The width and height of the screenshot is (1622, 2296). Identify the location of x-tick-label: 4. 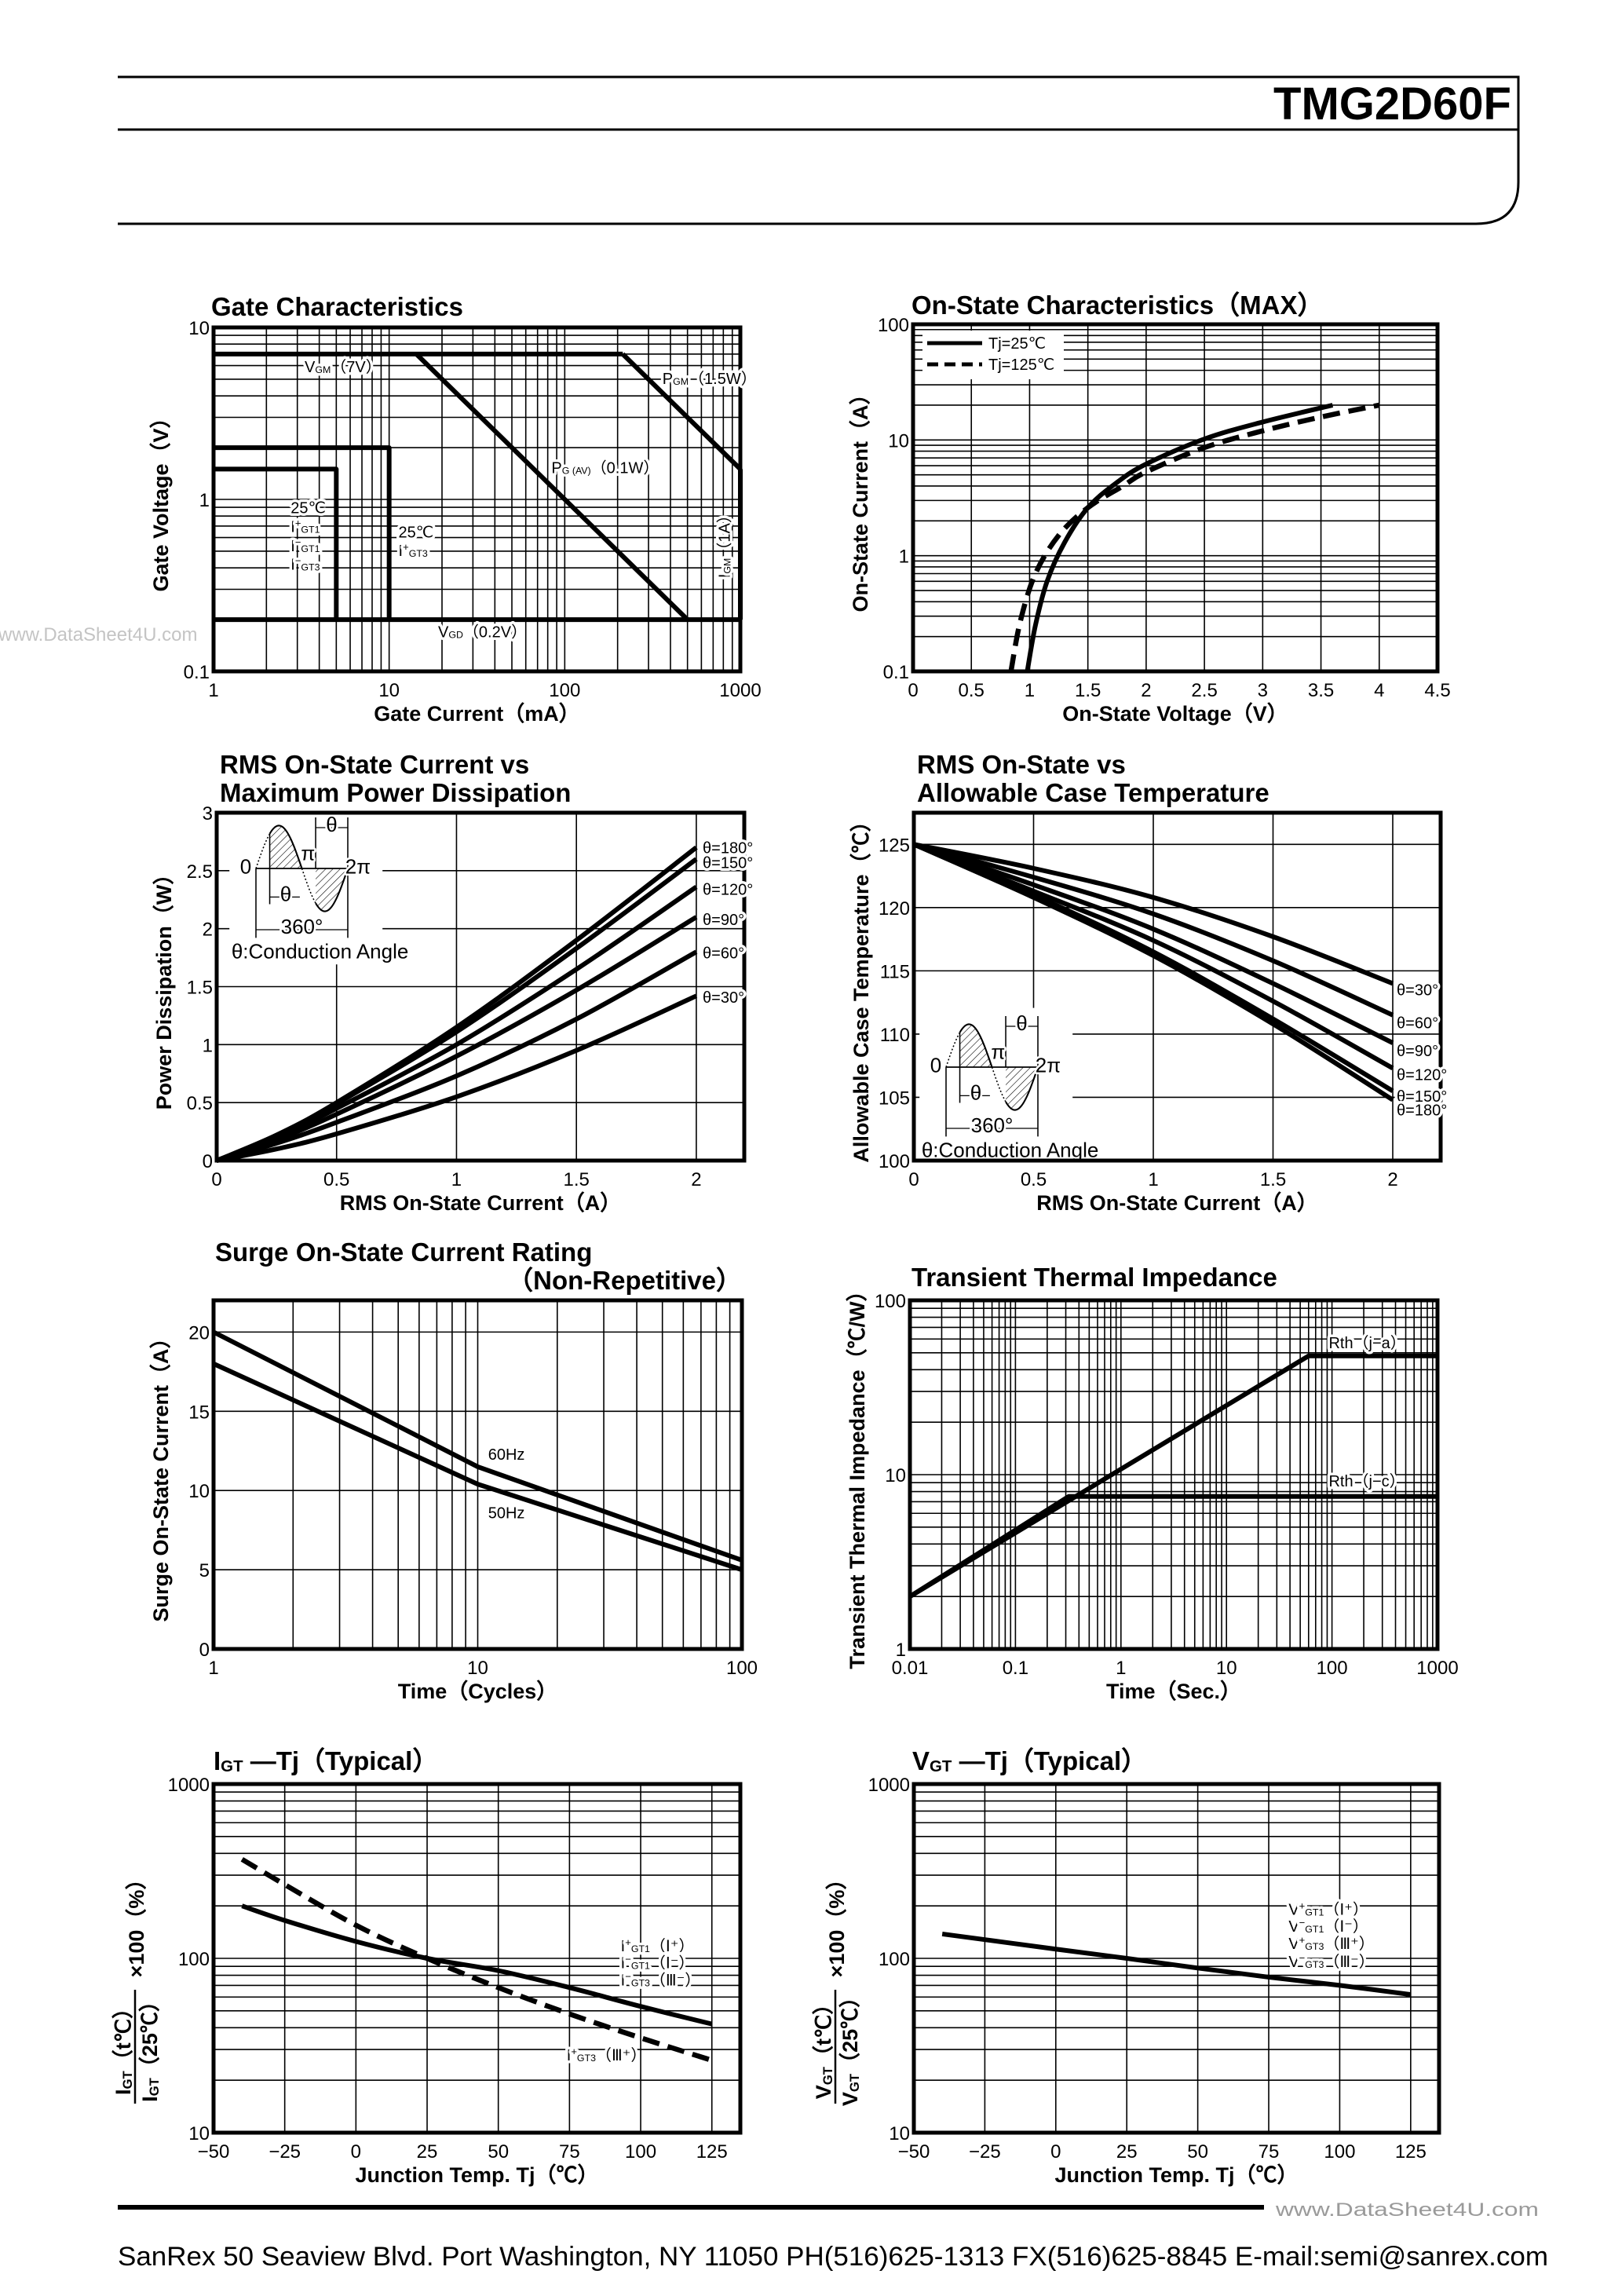
(1379, 691).